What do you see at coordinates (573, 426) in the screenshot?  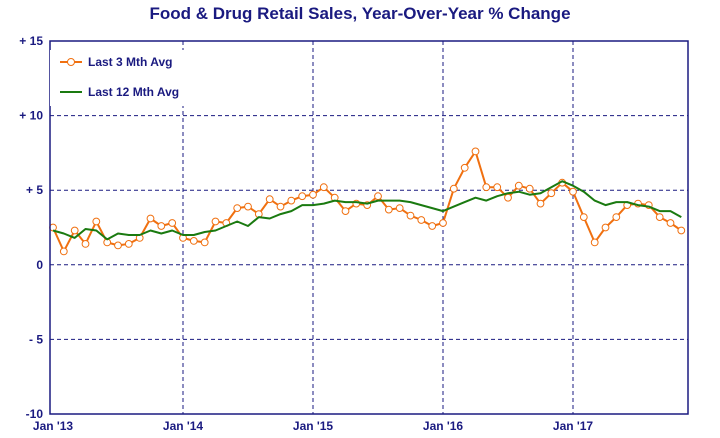 I see `x-tick-label: Jan '17` at bounding box center [573, 426].